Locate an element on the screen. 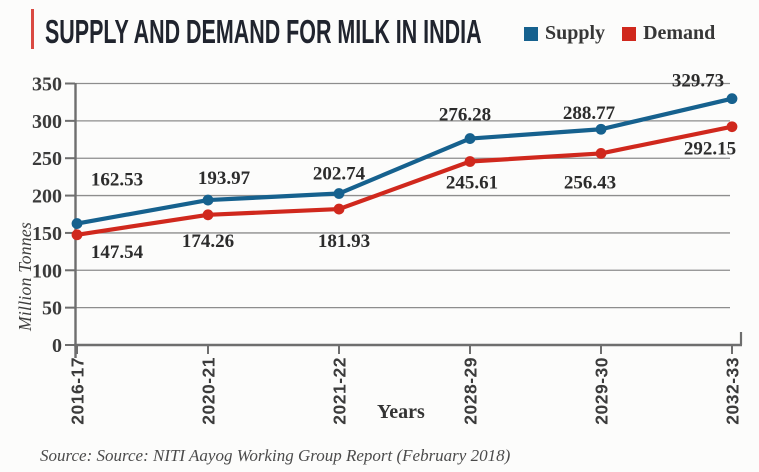 The width and height of the screenshot is (759, 472). y-tick-label: 300 is located at coordinates (47, 122).